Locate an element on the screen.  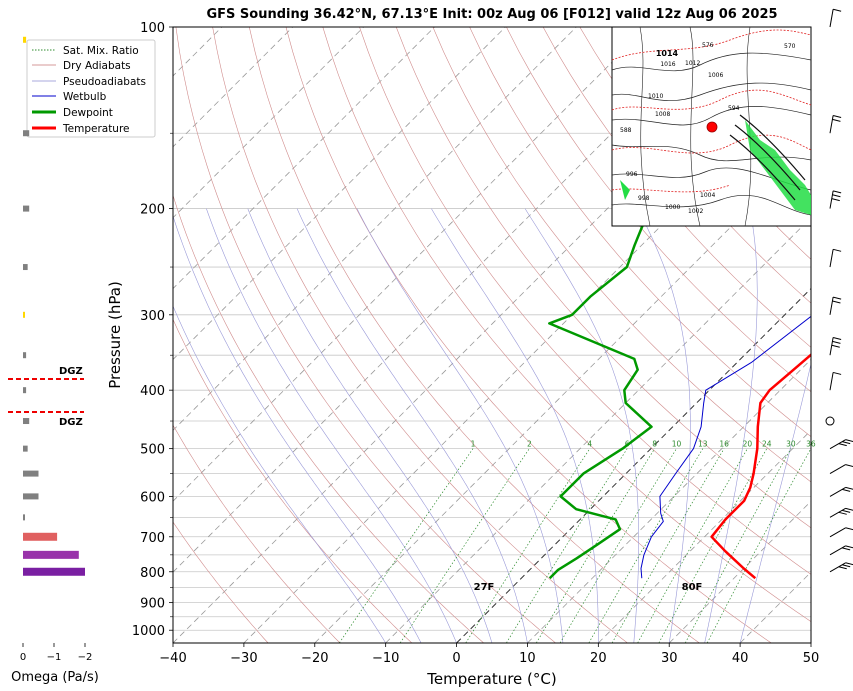
mixing-ratio-label: 30 is located at coordinates (791, 444).